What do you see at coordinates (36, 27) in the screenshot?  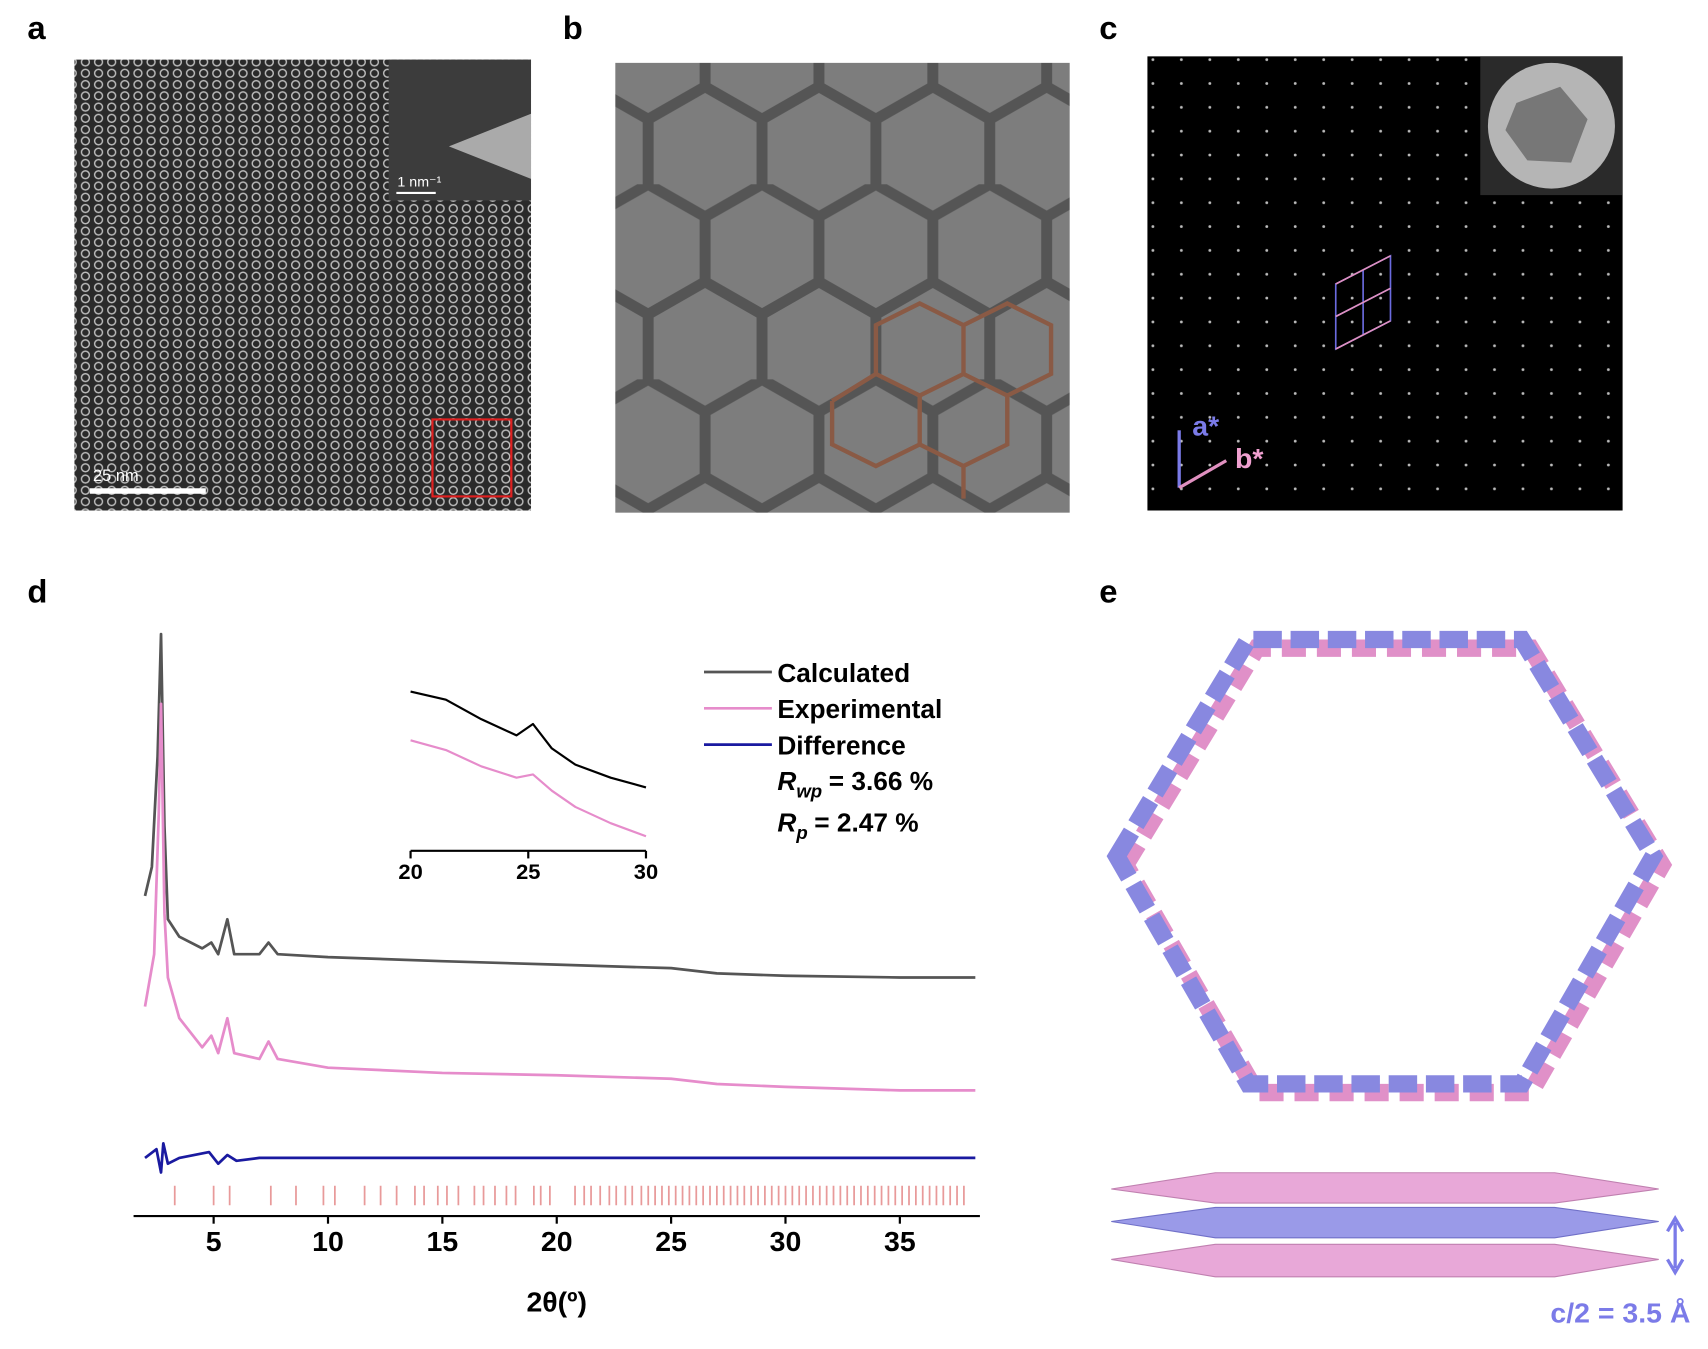 I see `panel-label: a` at bounding box center [36, 27].